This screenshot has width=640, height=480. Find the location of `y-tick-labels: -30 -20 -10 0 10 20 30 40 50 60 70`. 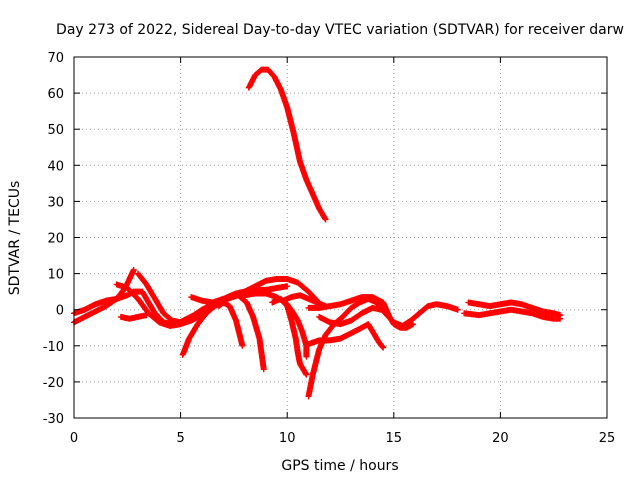

y-tick-labels: -30 -20 -10 0 10 20 30 40 50 60 70 is located at coordinates (53, 239).